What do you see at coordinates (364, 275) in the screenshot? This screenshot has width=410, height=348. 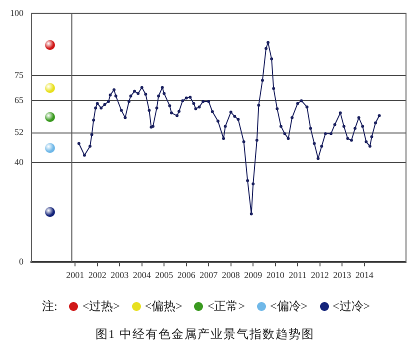 I see `x-tick-label: 2014` at bounding box center [364, 275].